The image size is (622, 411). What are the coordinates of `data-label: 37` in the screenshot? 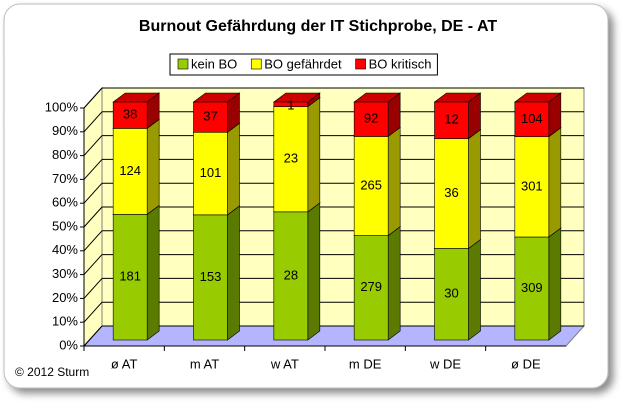 It's located at (210, 116).